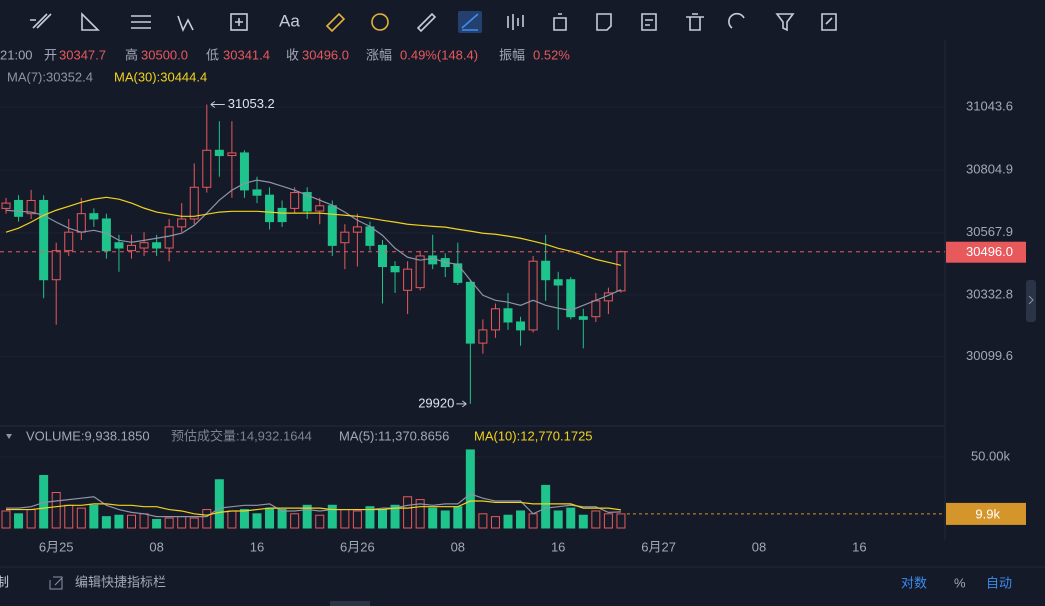  What do you see at coordinates (325, 54) in the screenshot?
I see `value: 30496.0` at bounding box center [325, 54].